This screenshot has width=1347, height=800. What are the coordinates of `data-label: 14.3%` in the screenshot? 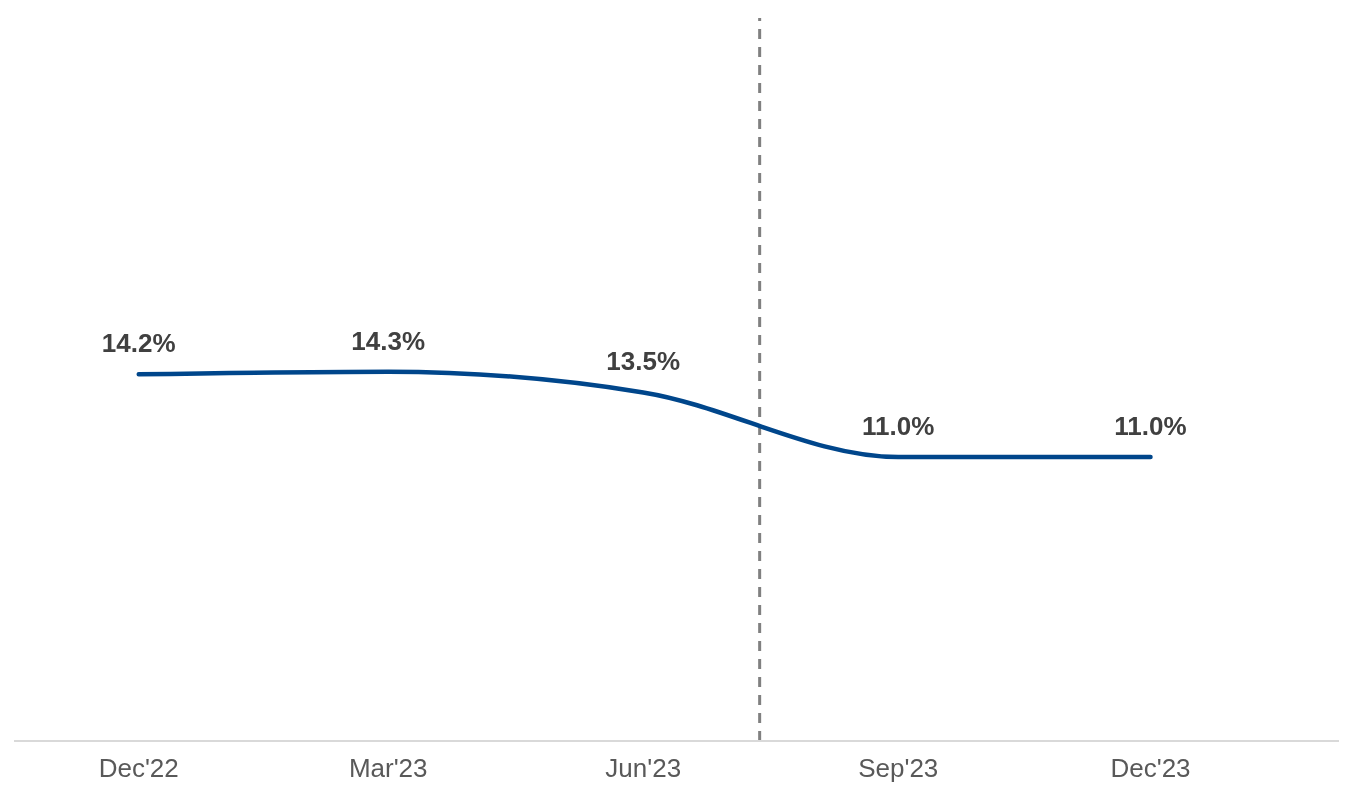 It's located at (388, 340).